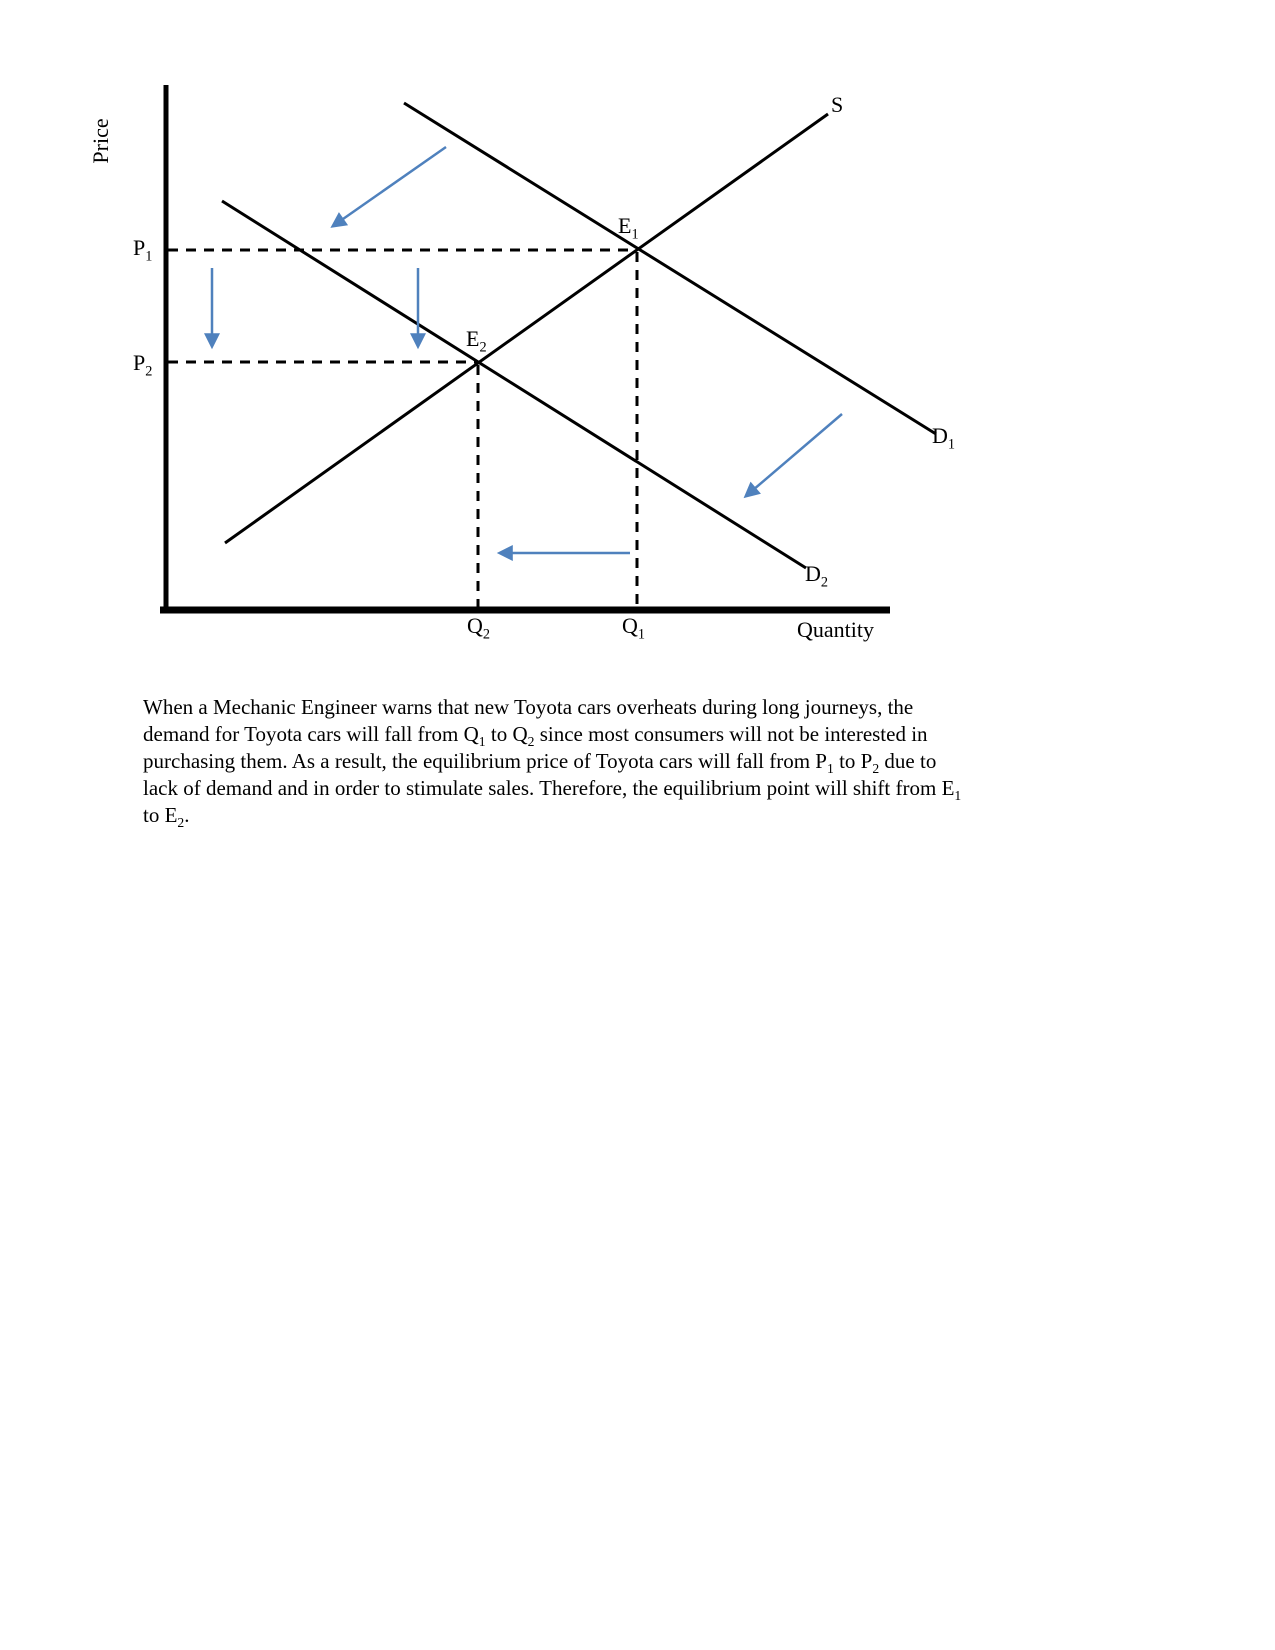 Image resolution: width=1275 pixels, height=1650 pixels. What do you see at coordinates (143, 365) in the screenshot?
I see `p2-label: P2` at bounding box center [143, 365].